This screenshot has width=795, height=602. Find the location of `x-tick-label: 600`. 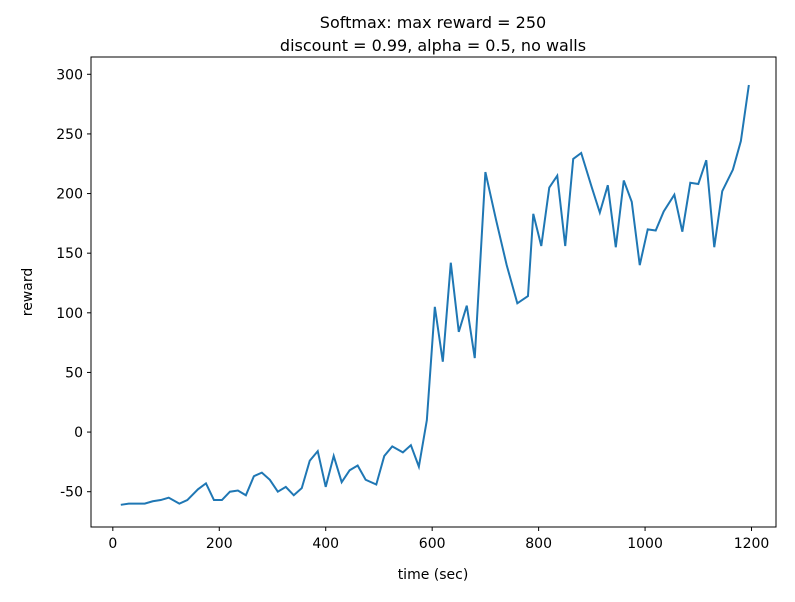

x-tick-label: 600 is located at coordinates (432, 544).